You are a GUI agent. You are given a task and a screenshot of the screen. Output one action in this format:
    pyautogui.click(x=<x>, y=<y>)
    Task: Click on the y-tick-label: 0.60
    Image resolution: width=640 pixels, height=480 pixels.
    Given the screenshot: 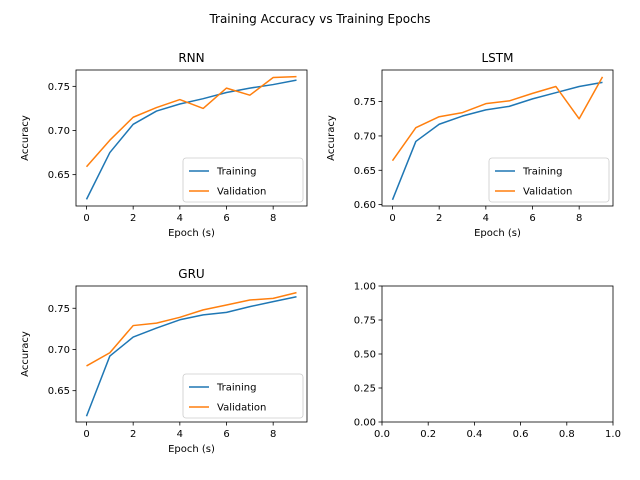 What is the action you would take?
    pyautogui.click(x=365, y=205)
    